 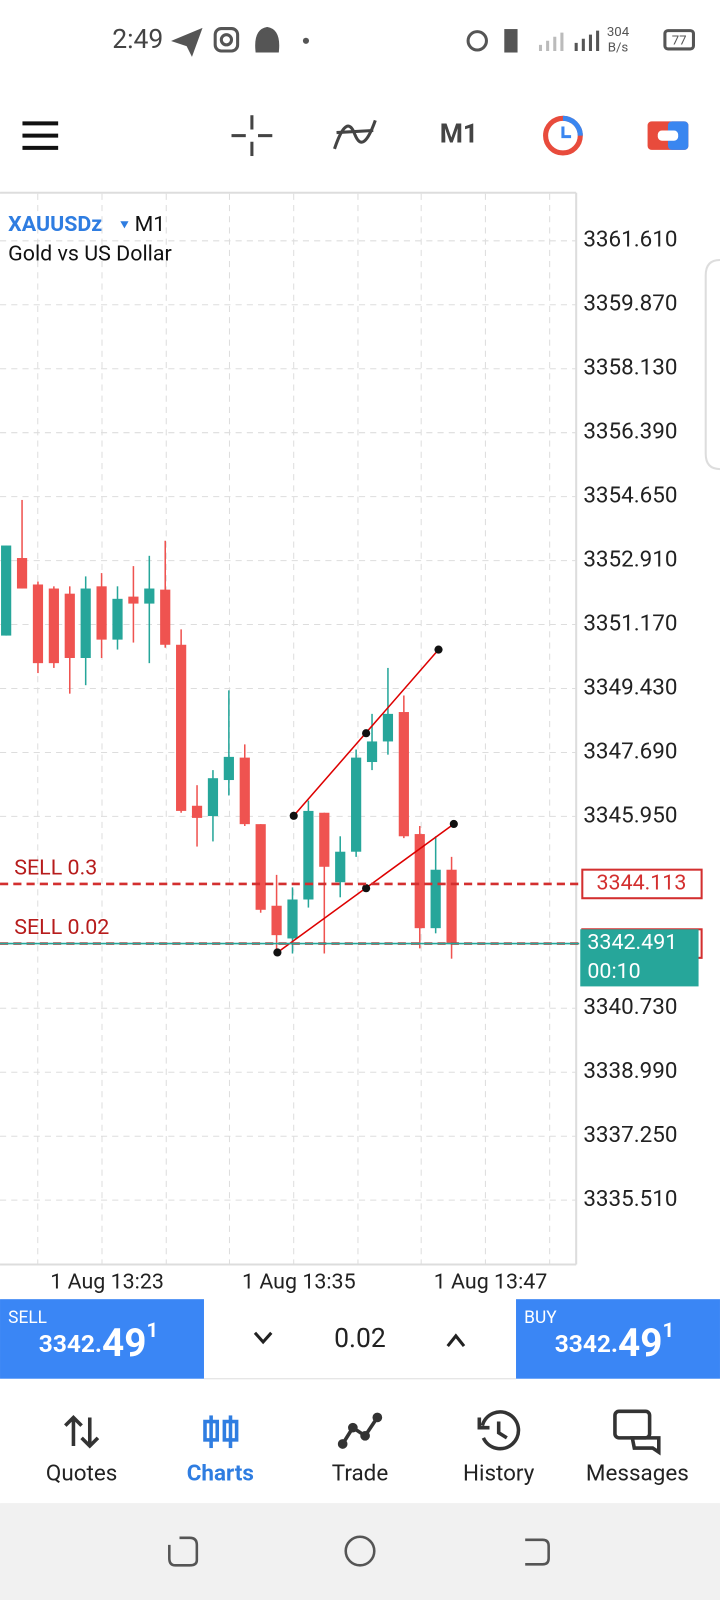 I want to click on buy-label: BUY, so click(x=540, y=1318).